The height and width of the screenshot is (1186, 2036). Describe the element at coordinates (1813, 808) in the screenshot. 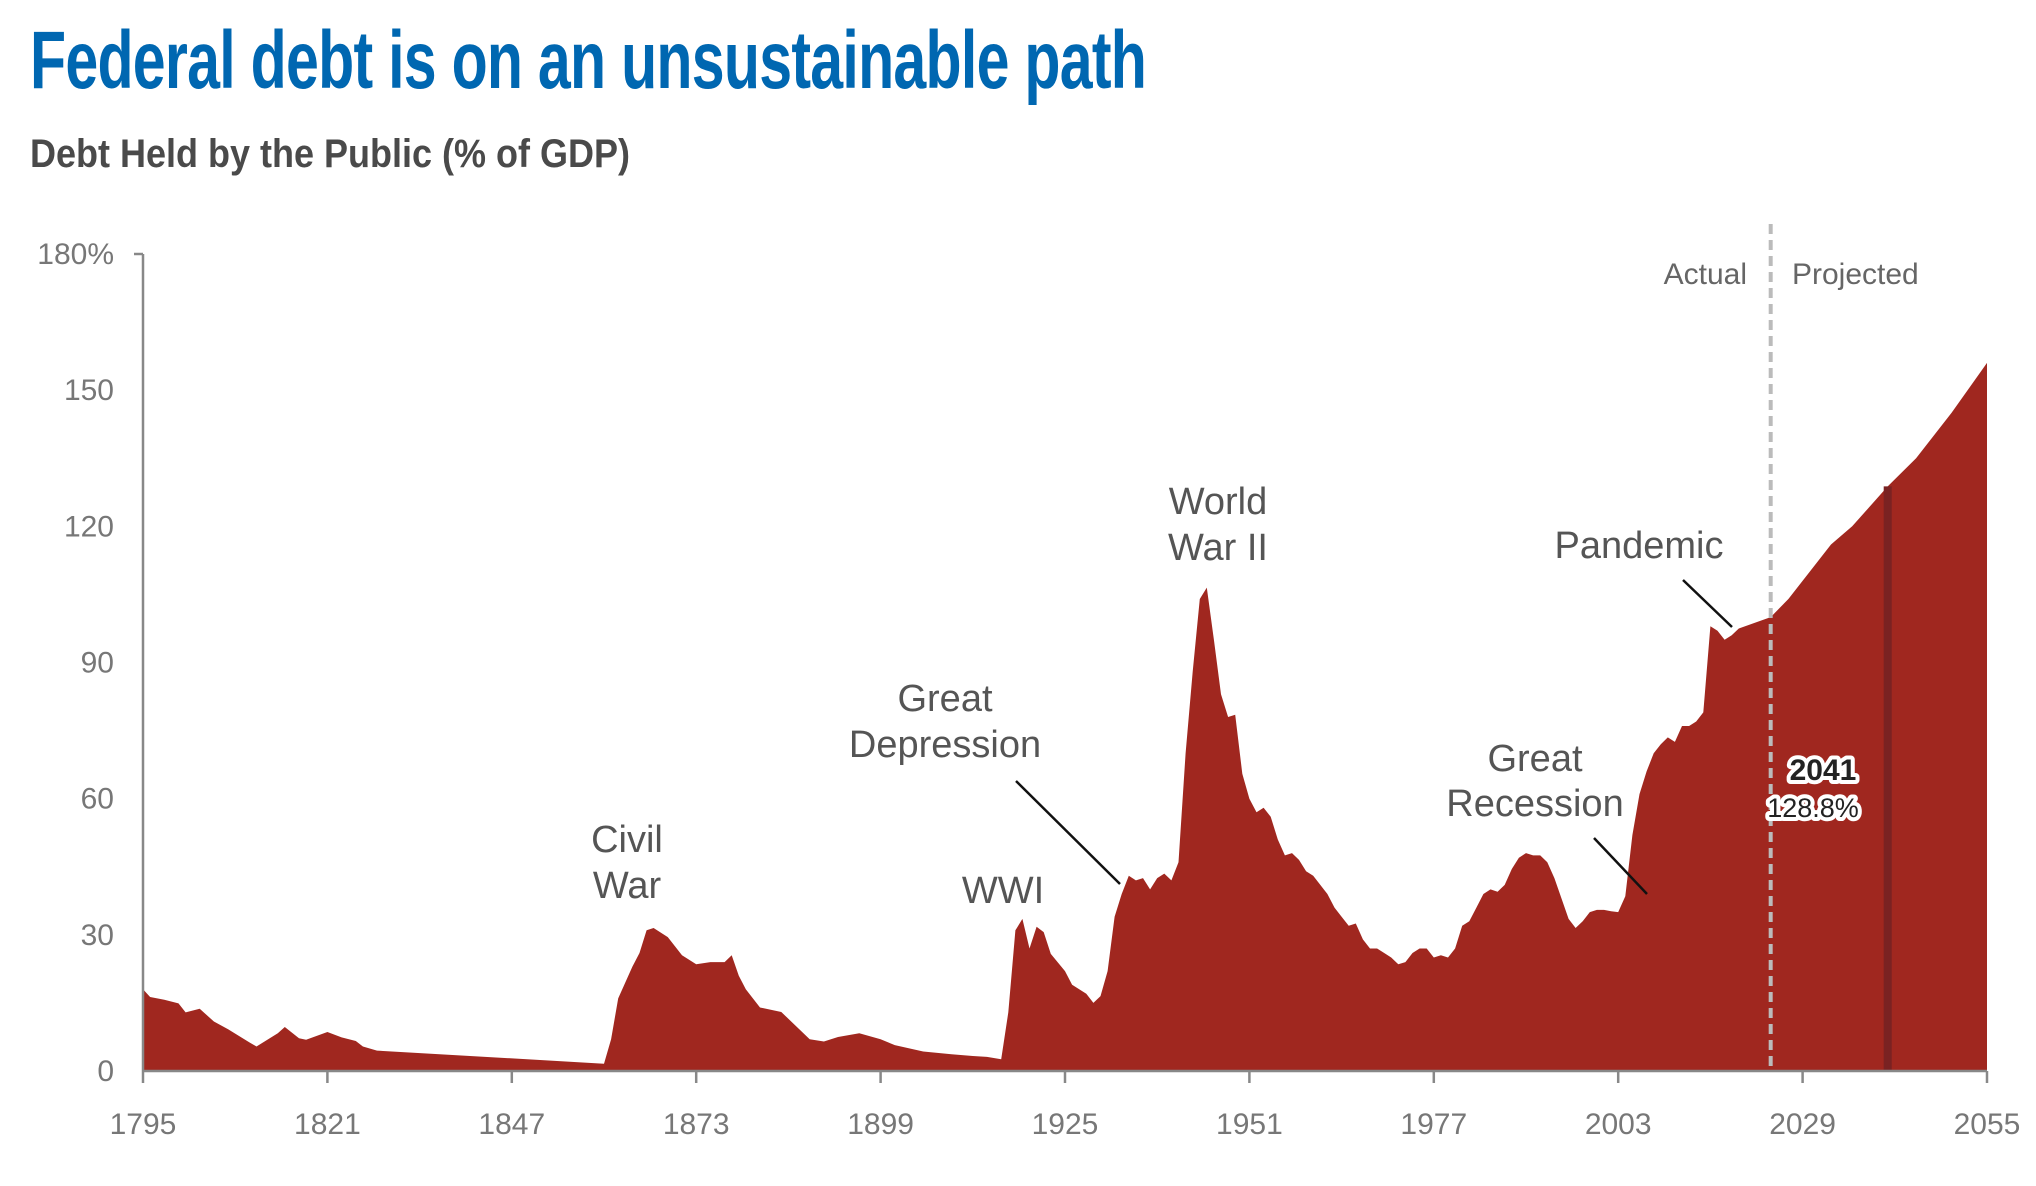

I see `highlight-value-label: 128.8%` at that location.